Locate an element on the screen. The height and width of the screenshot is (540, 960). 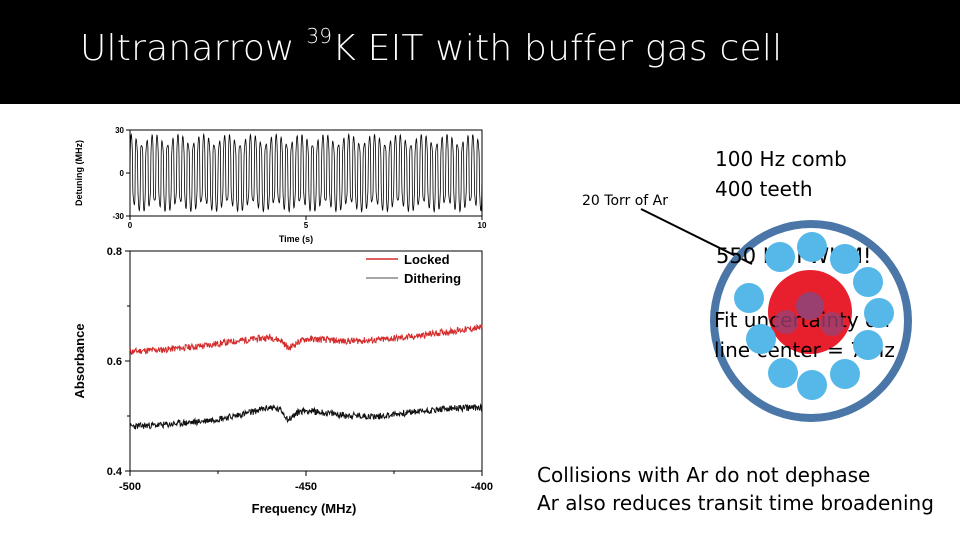
absorbance-y-axis-label: Absorbance is located at coordinates (79, 360).